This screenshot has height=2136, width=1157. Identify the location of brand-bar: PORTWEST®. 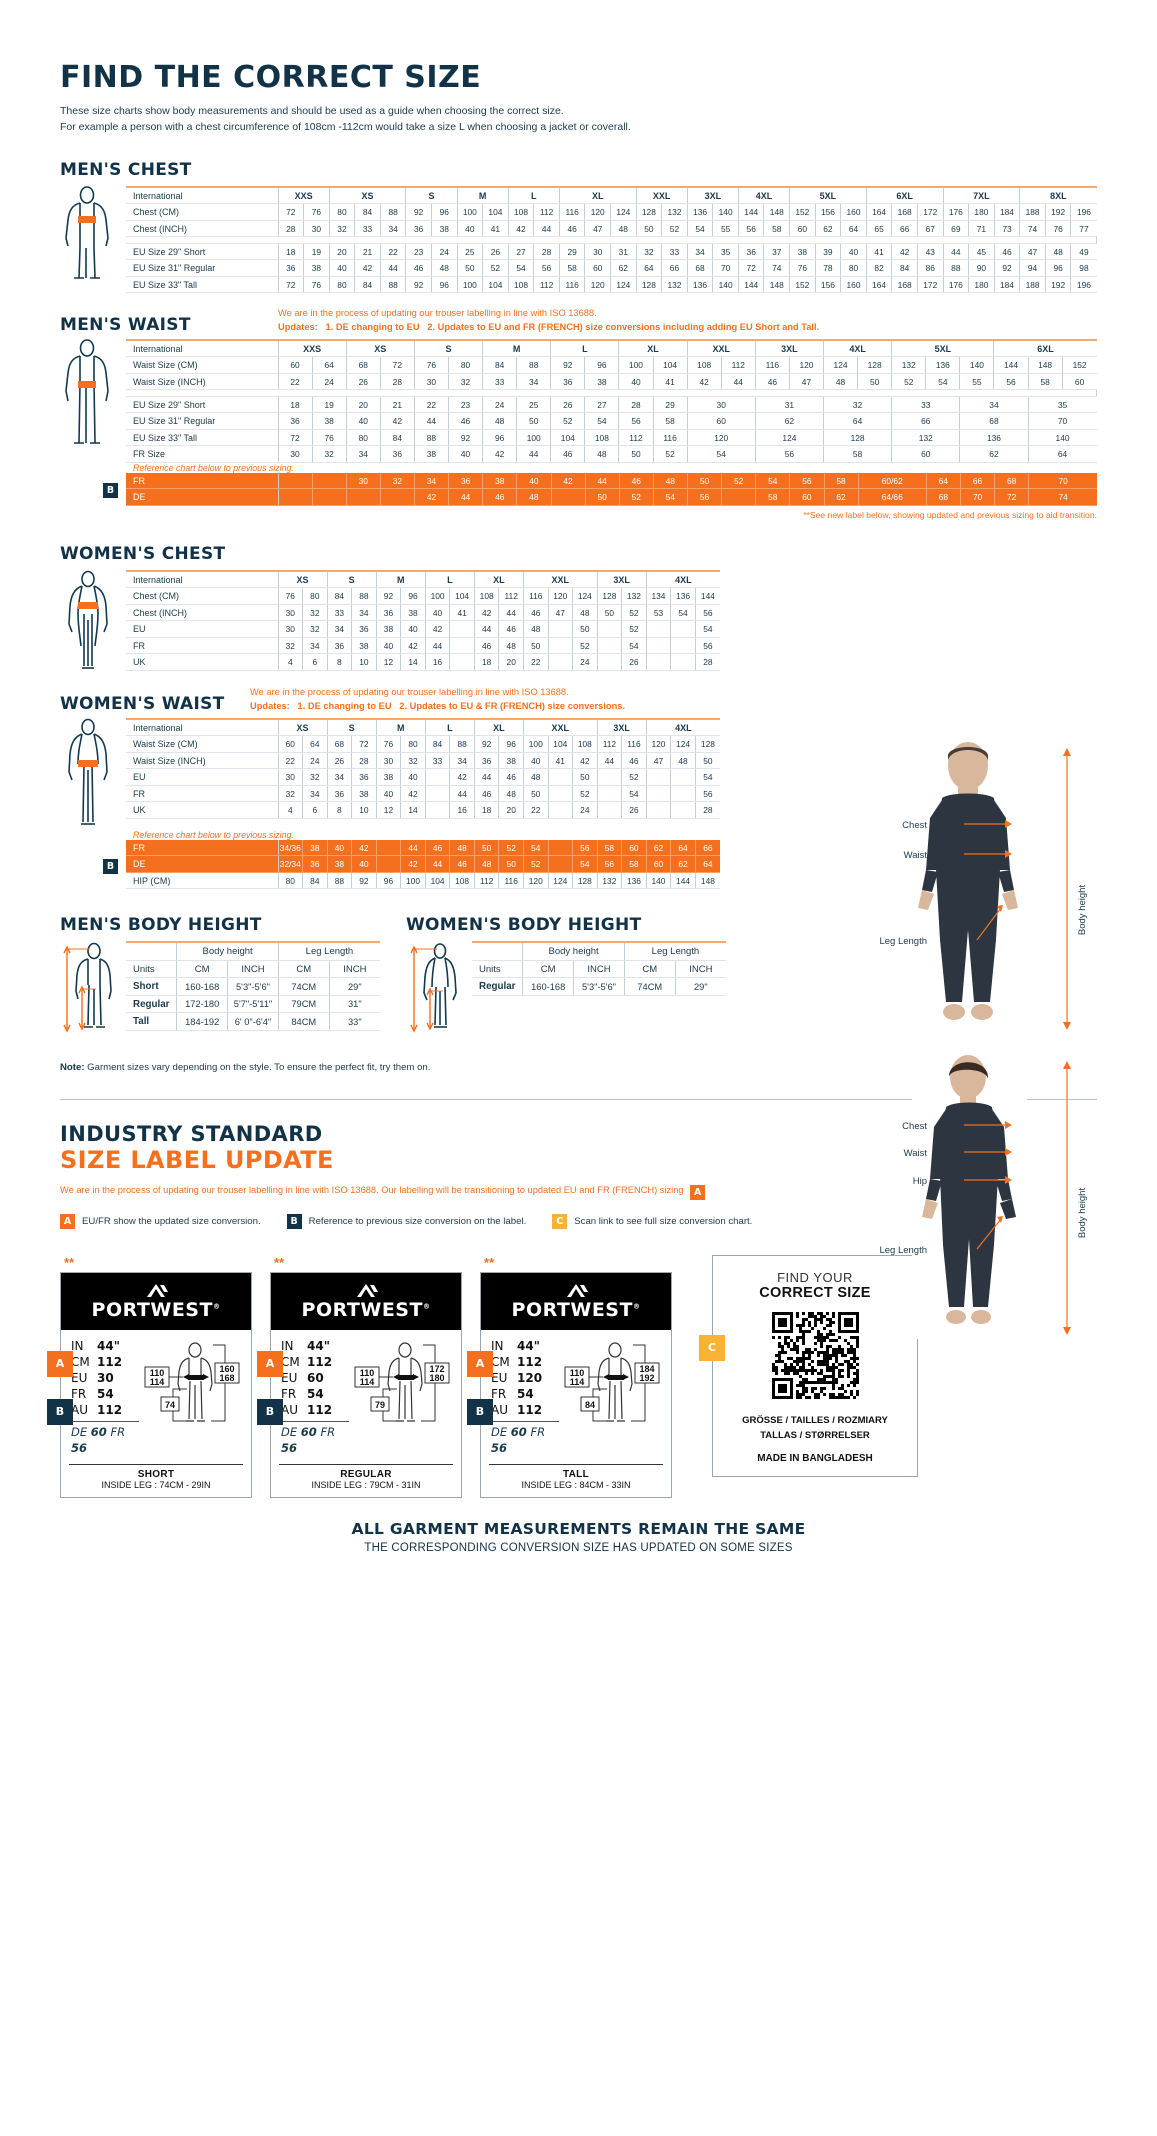
(366, 1302).